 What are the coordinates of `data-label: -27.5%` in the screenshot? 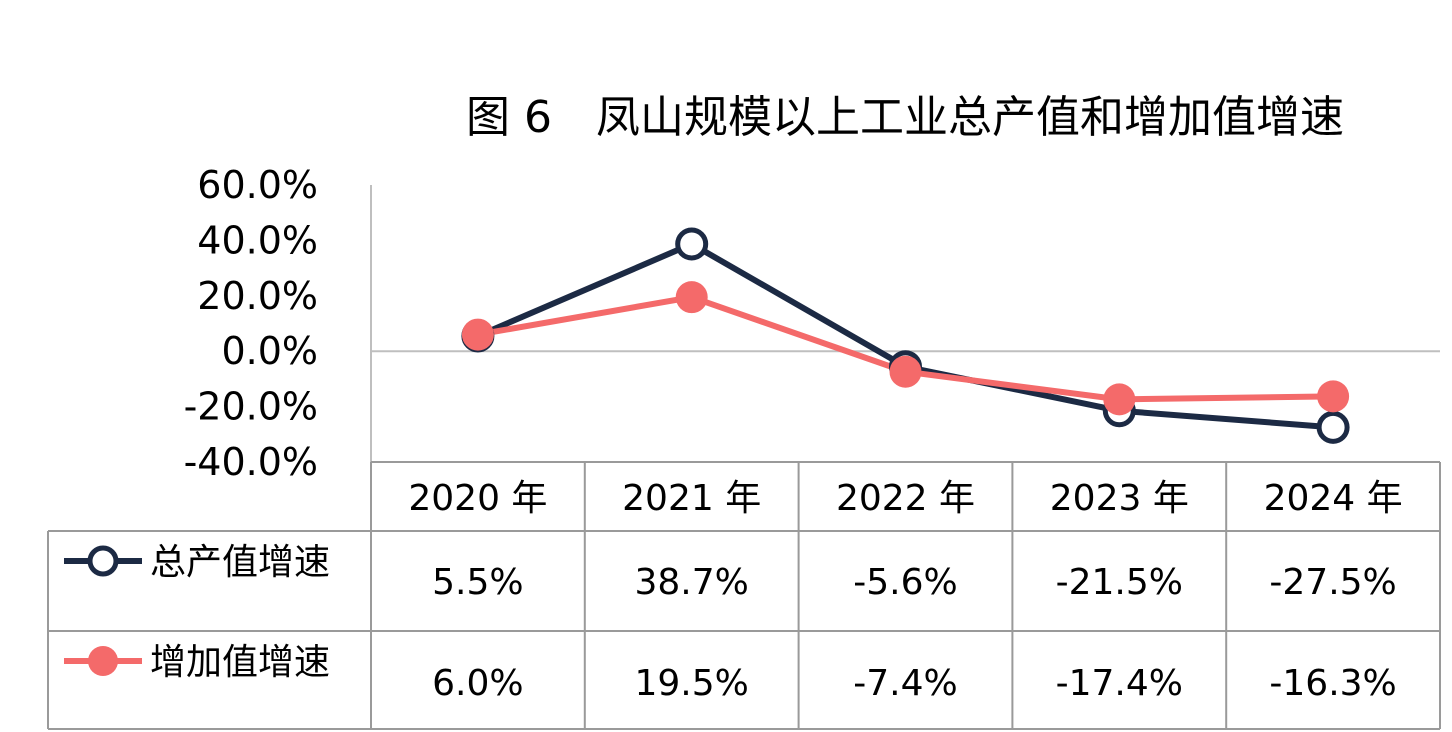 It's located at (1332, 582).